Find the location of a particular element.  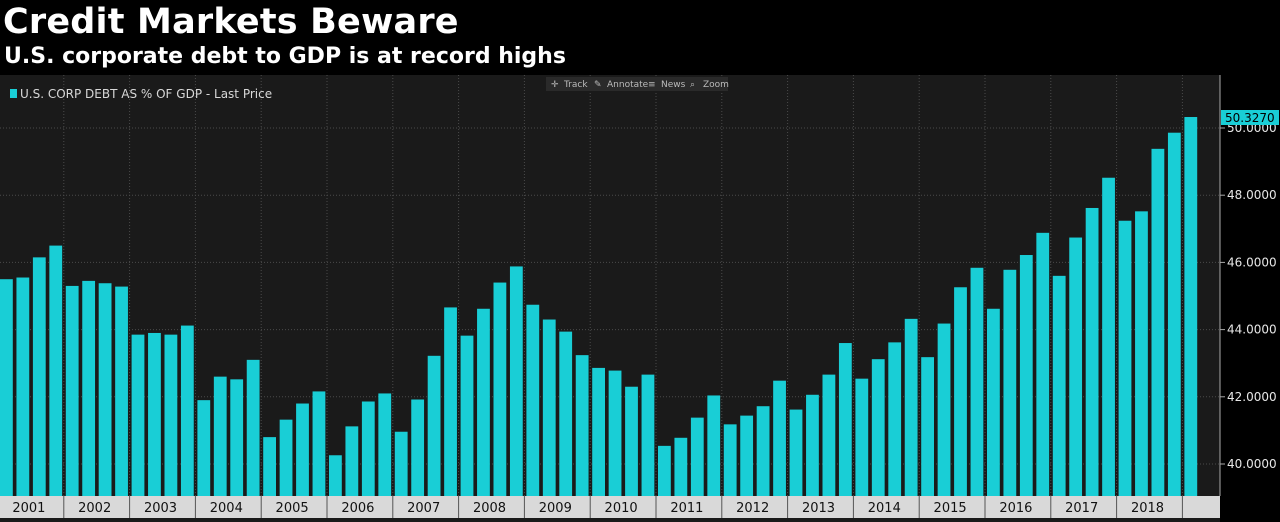

x-tick-label: 2001 is located at coordinates (28, 508).